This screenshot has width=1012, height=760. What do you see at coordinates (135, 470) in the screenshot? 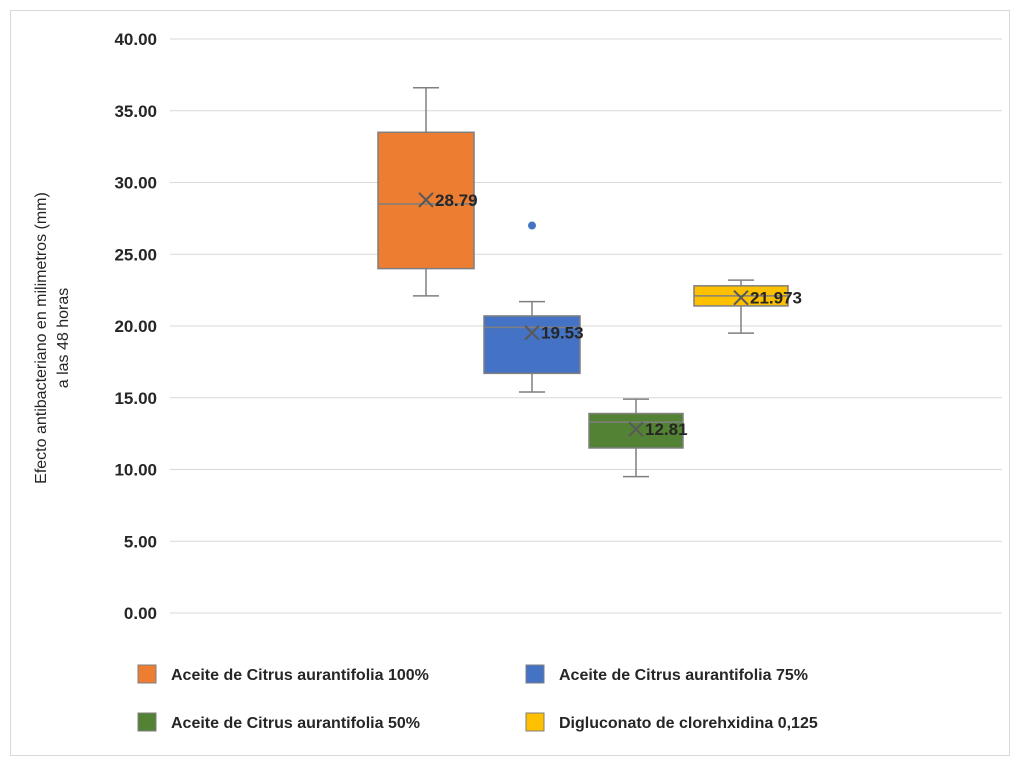
I see `y-tick-label: 10.00` at bounding box center [135, 470].